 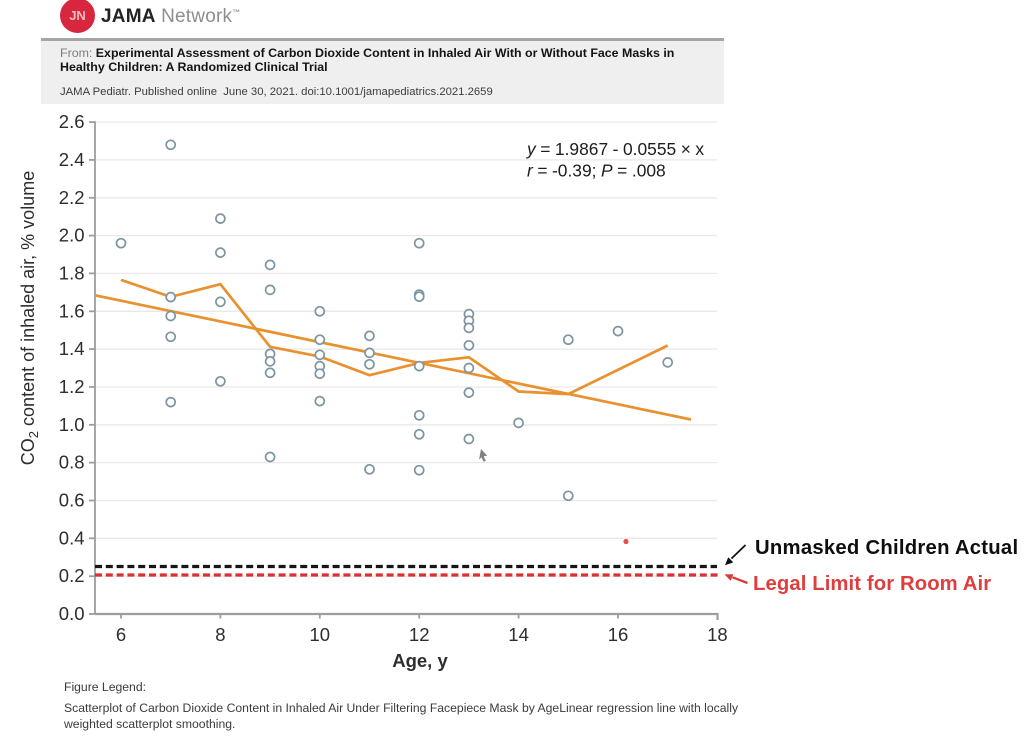 What do you see at coordinates (419, 634) in the screenshot?
I see `svg-text: 12` at bounding box center [419, 634].